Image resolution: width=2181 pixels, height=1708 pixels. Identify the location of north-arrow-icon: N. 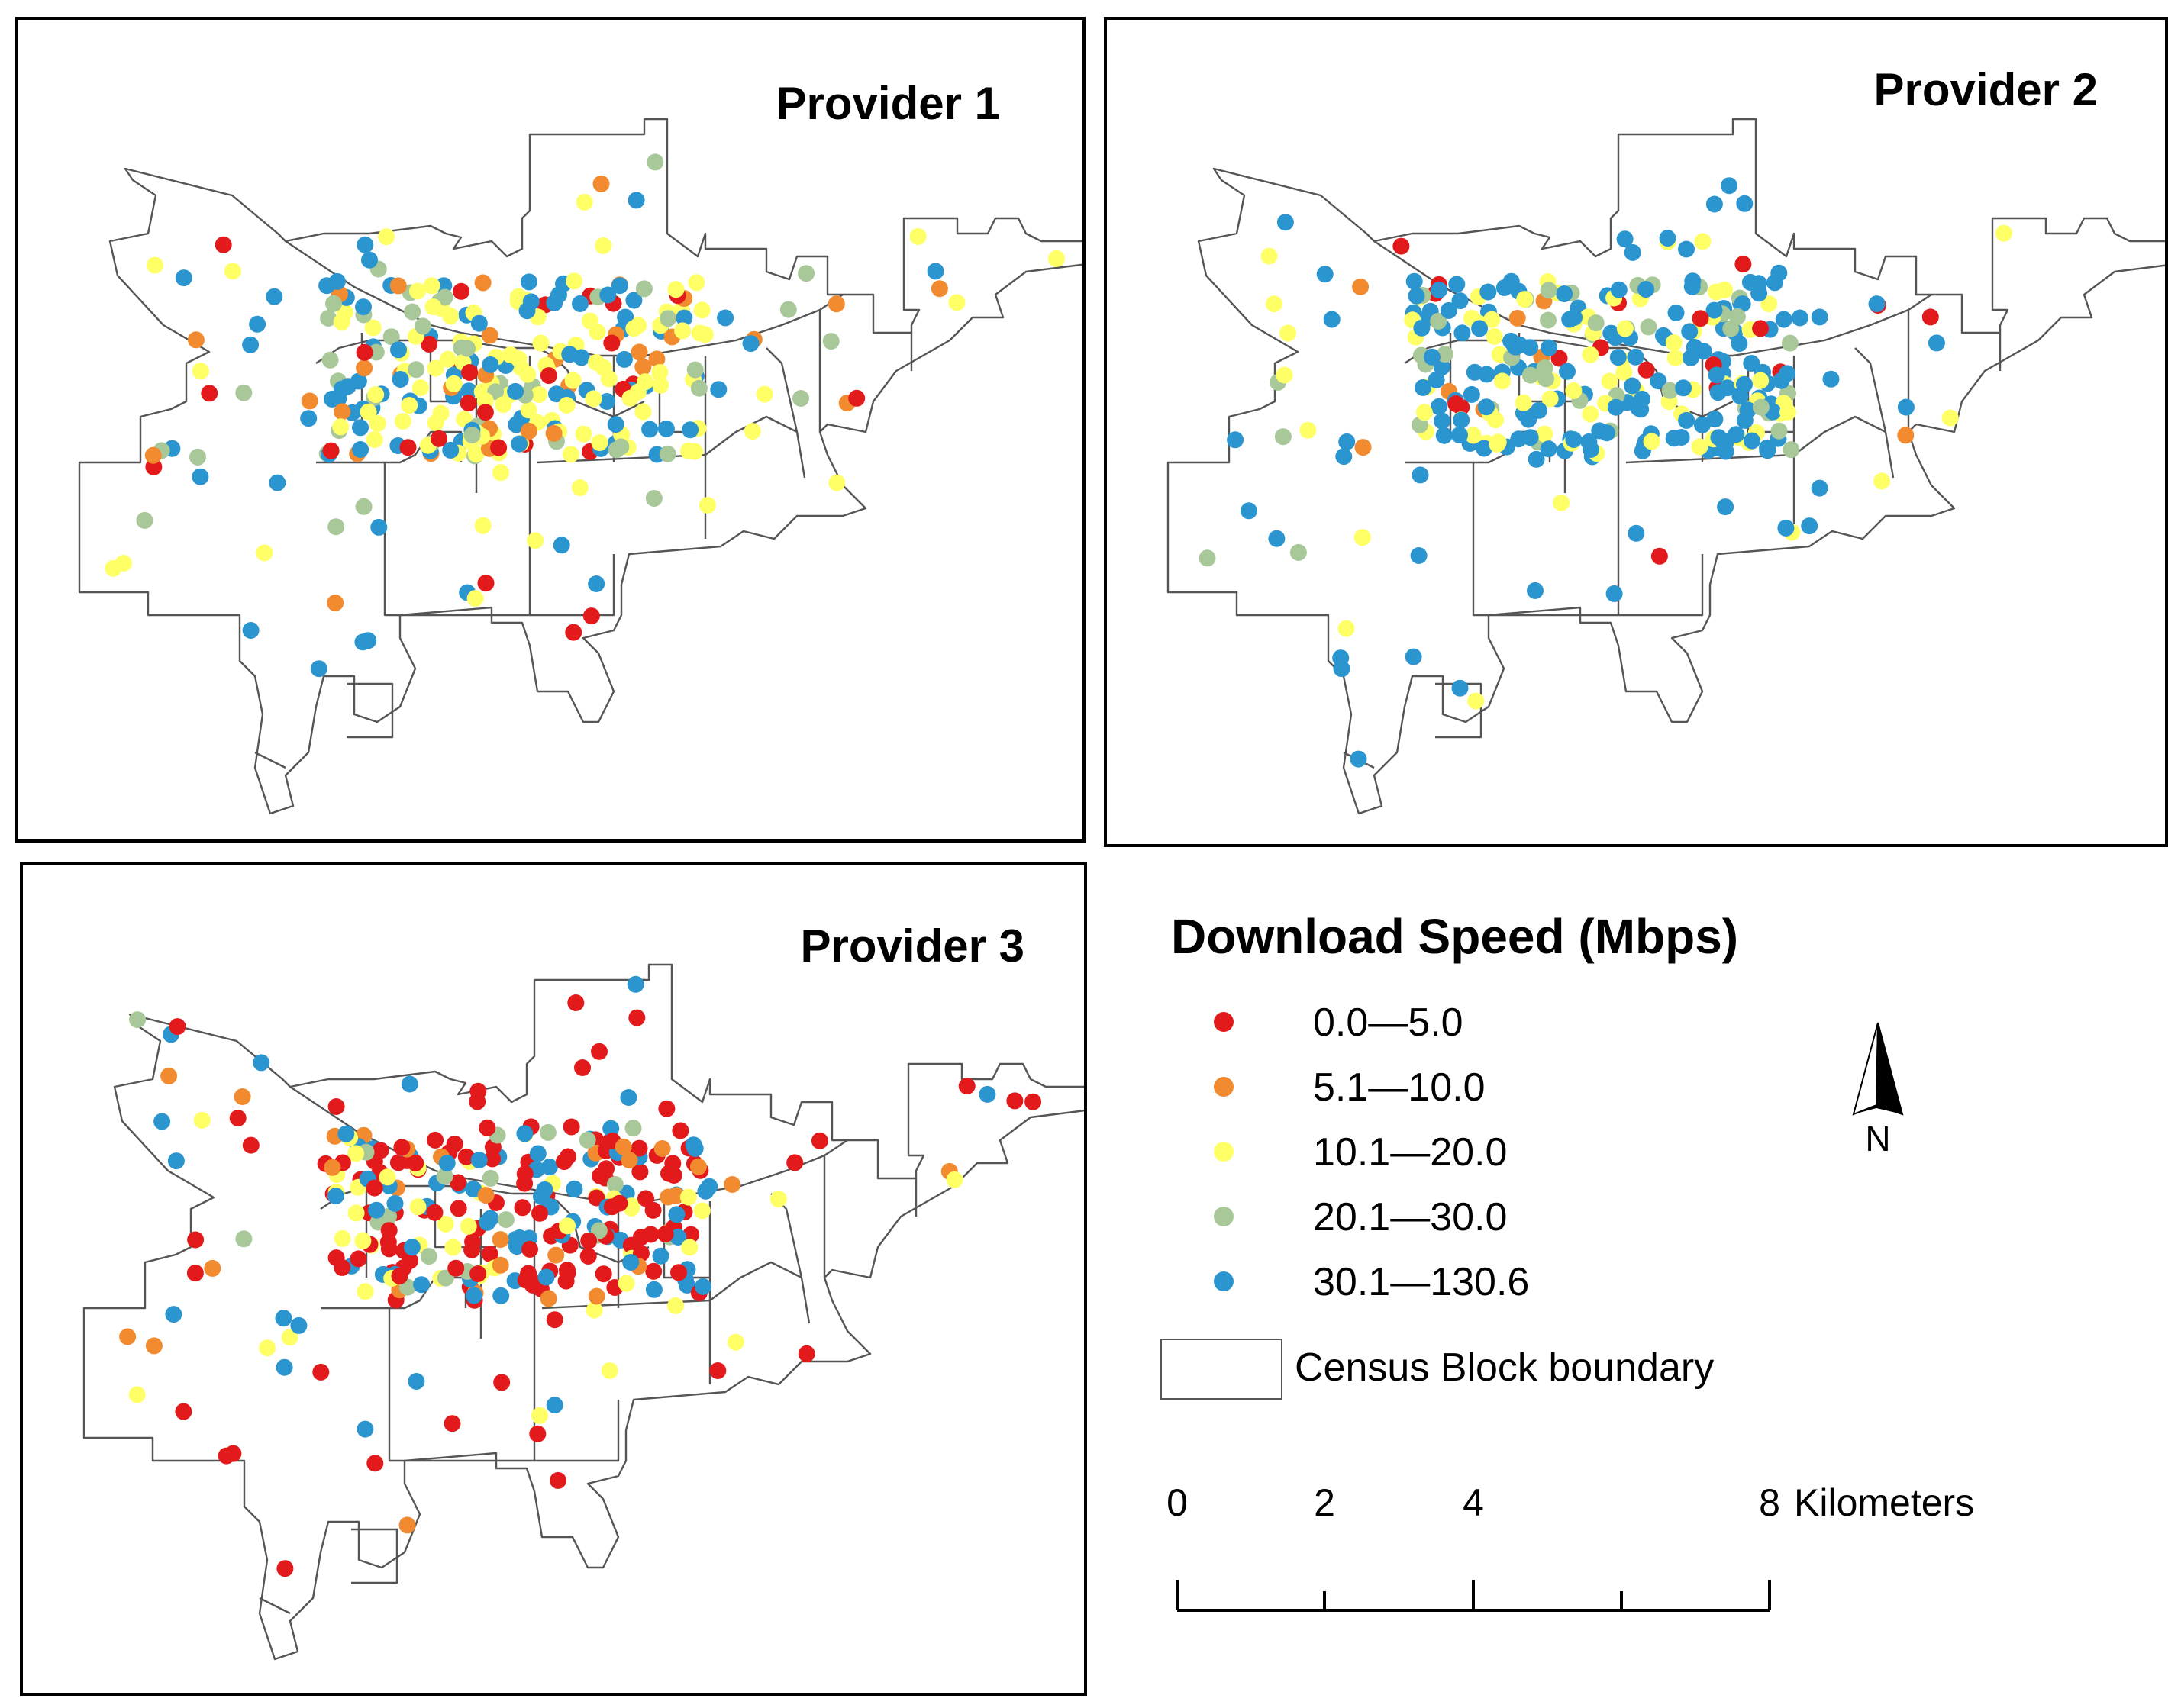
(1878, 1090).